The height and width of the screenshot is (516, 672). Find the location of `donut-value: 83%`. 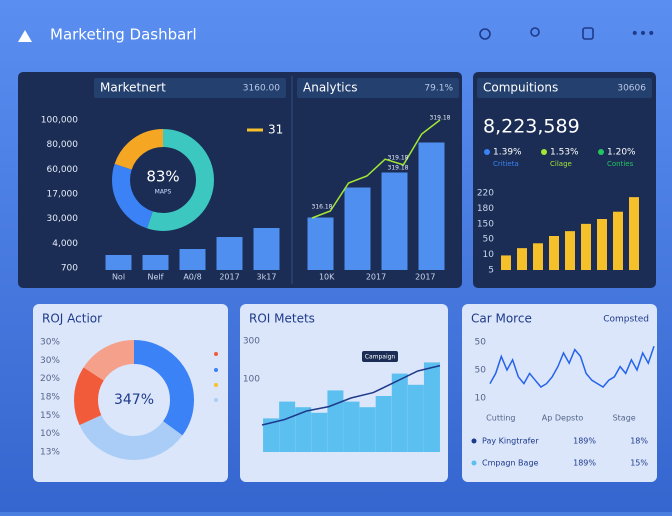

donut-value: 83% is located at coordinates (162, 177).